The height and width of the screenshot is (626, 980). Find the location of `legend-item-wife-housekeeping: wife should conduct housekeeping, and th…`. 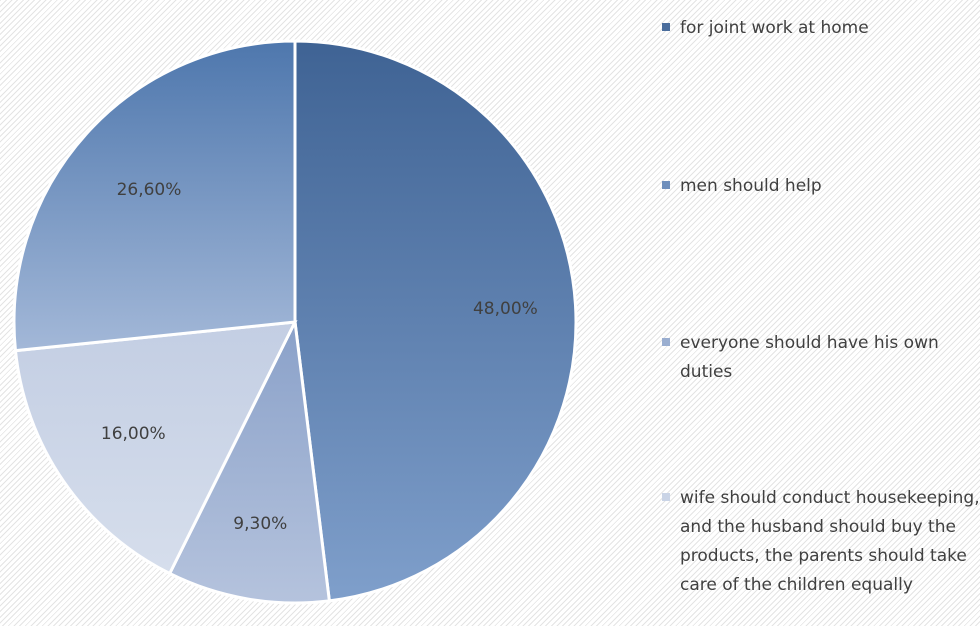

legend-item-wife-housekeeping: wife should conduct housekeeping, and th… is located at coordinates (821, 542).